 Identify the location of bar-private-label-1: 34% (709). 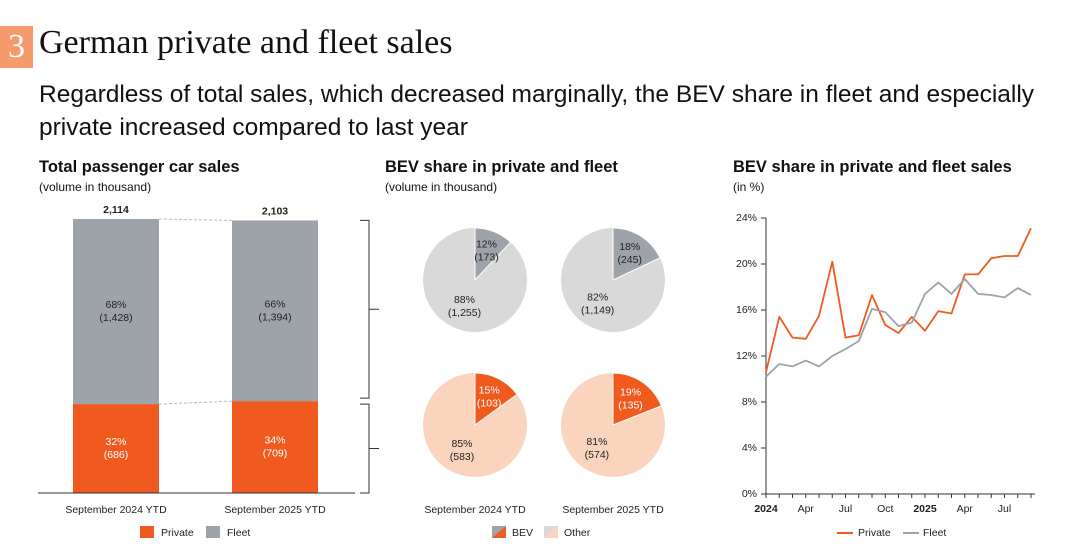
(275, 446).